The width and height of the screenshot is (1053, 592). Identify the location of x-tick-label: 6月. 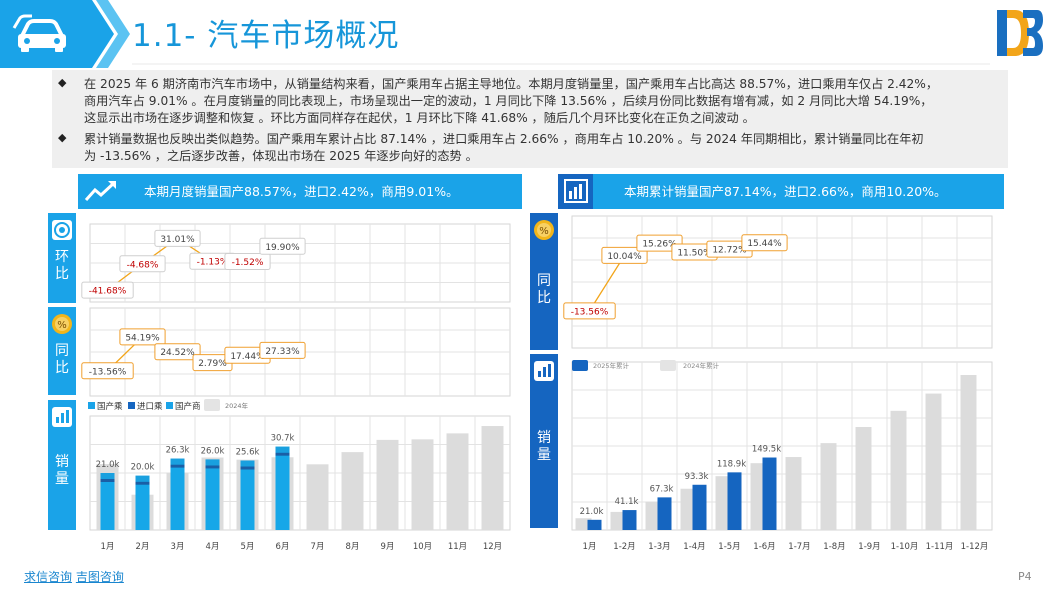
(283, 547).